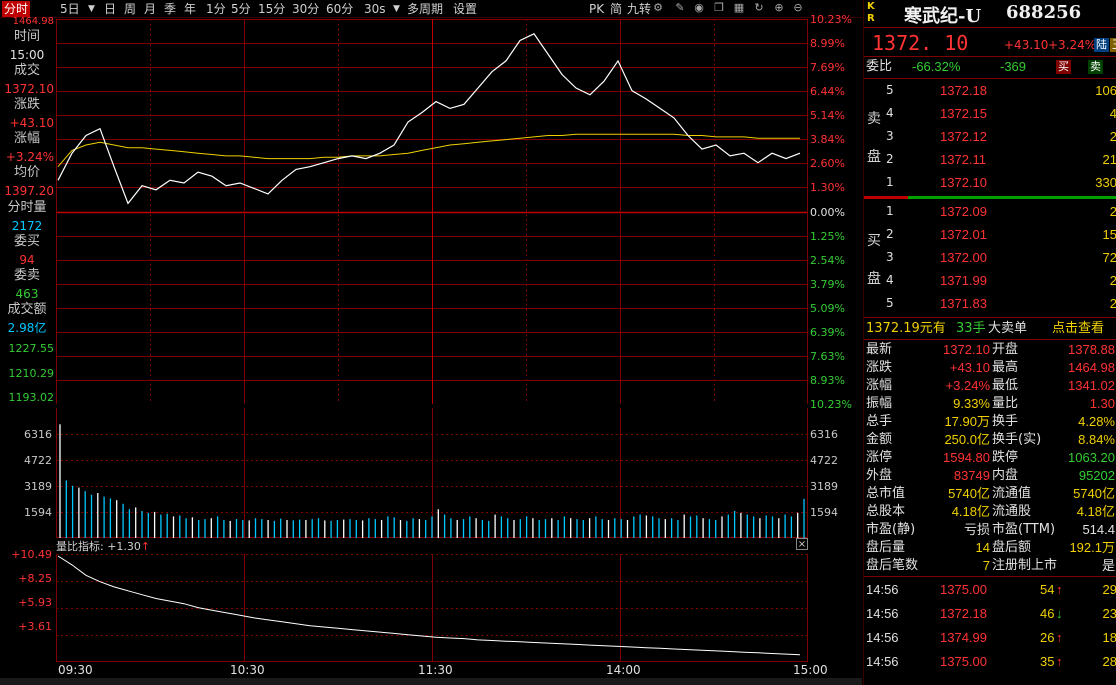  Describe the element at coordinates (27, 55) in the screenshot. I see `time-value: 15:00` at that location.